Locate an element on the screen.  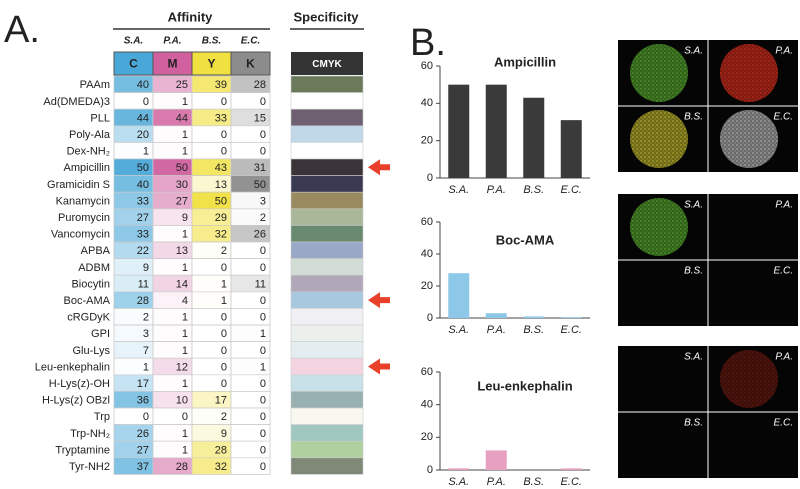
organism-label: B.S. is located at coordinates (211, 41).